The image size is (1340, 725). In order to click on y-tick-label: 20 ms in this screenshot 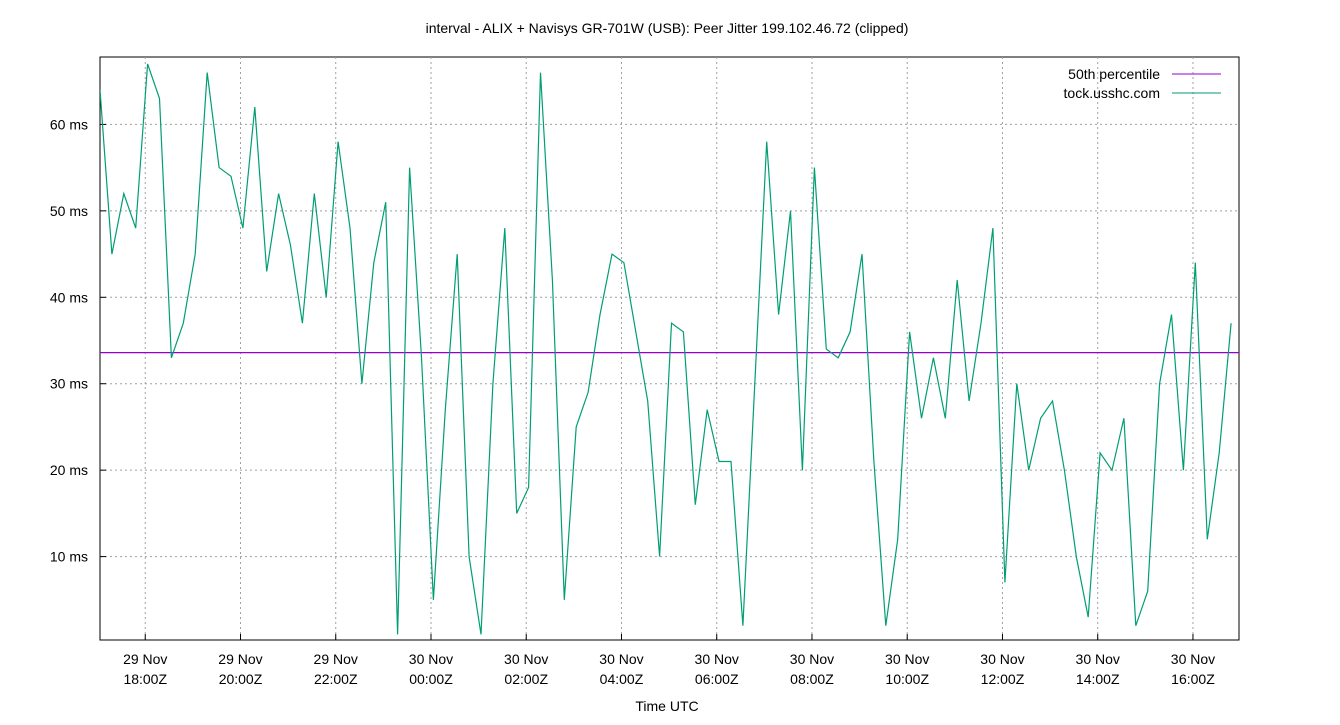, I will do `click(69, 470)`.